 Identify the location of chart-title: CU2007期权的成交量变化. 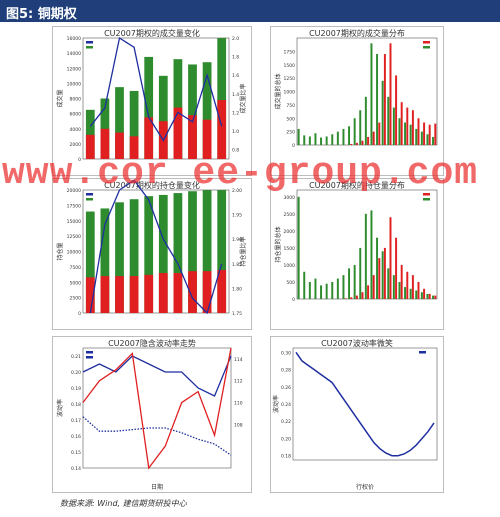
(152, 33).